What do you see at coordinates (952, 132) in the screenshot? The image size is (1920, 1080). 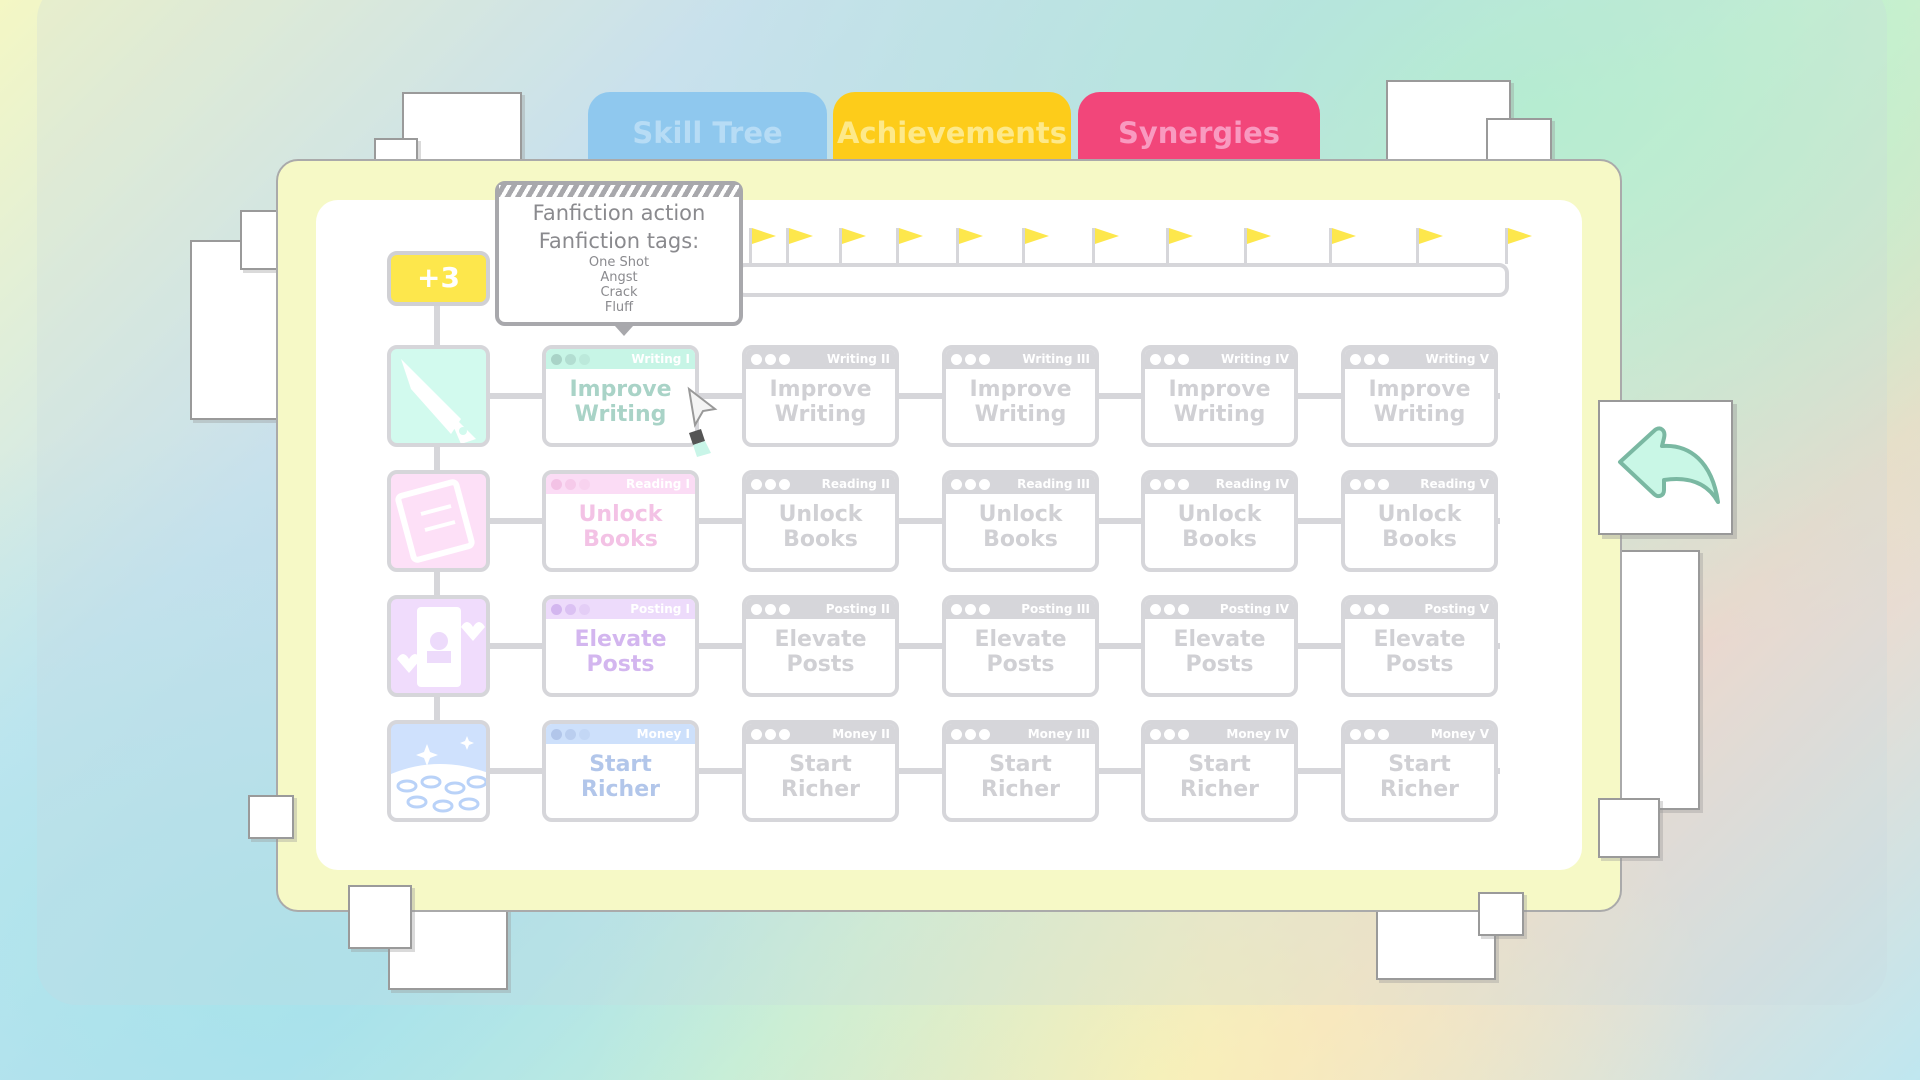 I see `tab-achievements: Achievements` at bounding box center [952, 132].